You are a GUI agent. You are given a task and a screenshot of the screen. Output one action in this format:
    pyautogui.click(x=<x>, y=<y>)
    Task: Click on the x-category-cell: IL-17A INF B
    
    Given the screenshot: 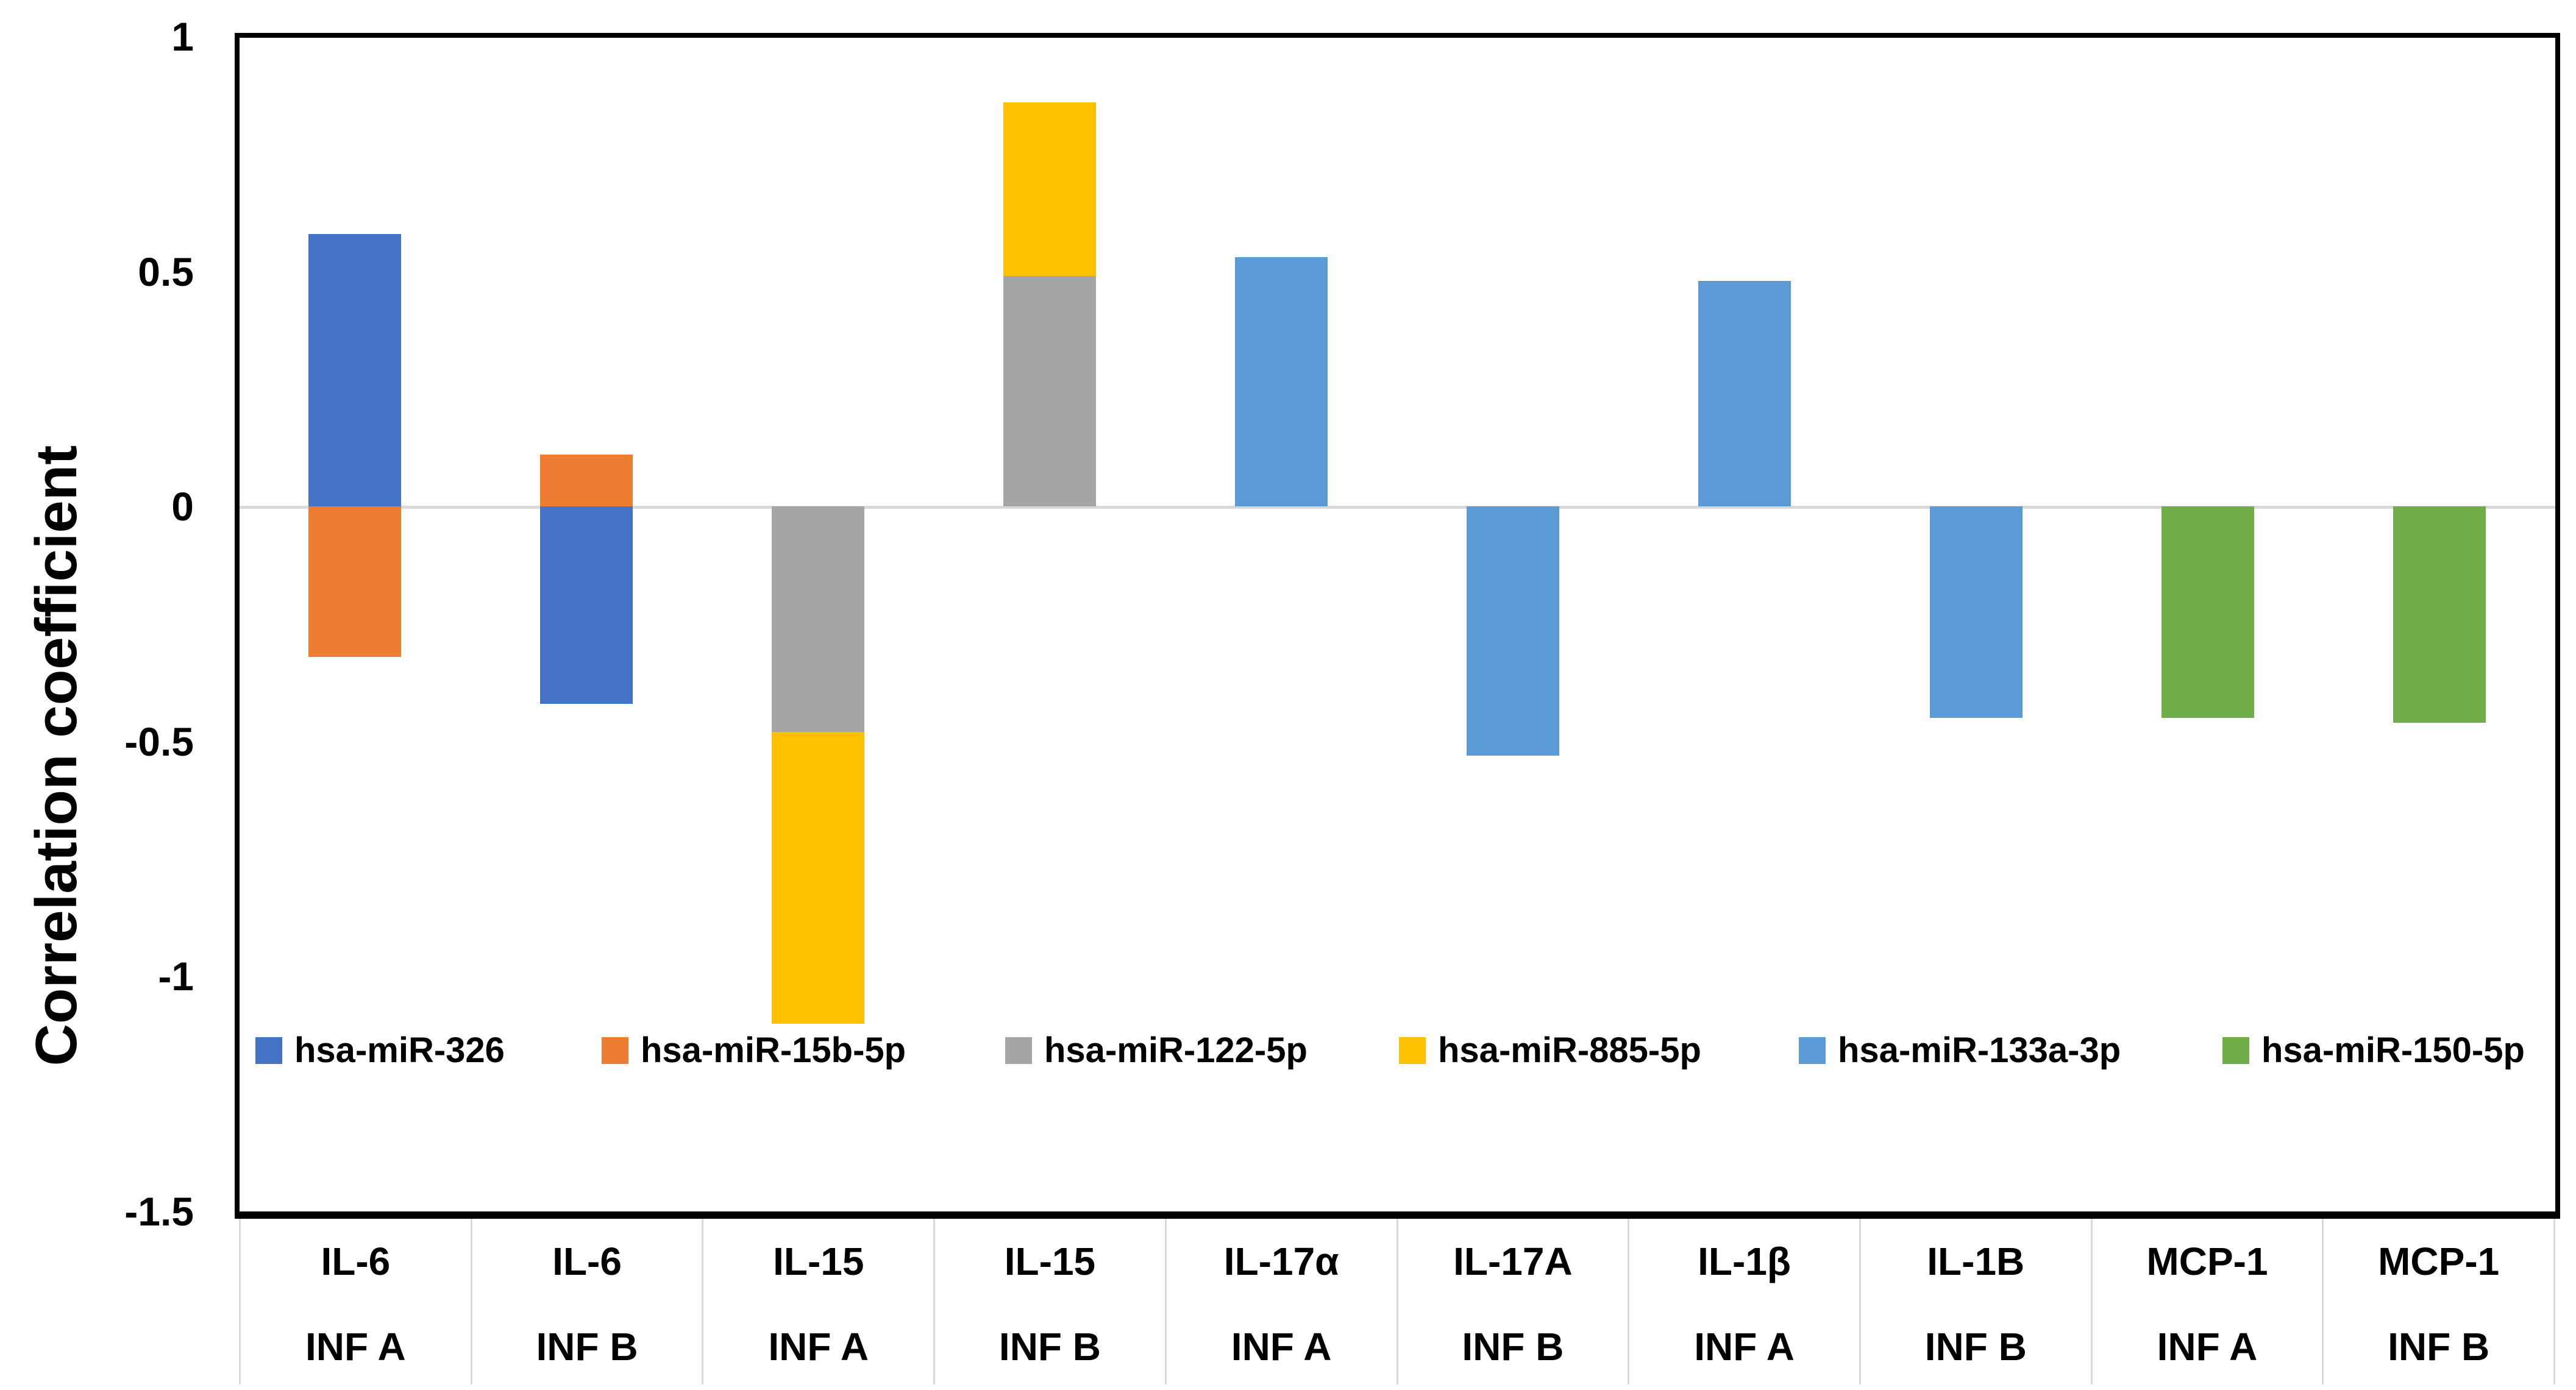 What is the action you would take?
    pyautogui.click(x=1514, y=1302)
    